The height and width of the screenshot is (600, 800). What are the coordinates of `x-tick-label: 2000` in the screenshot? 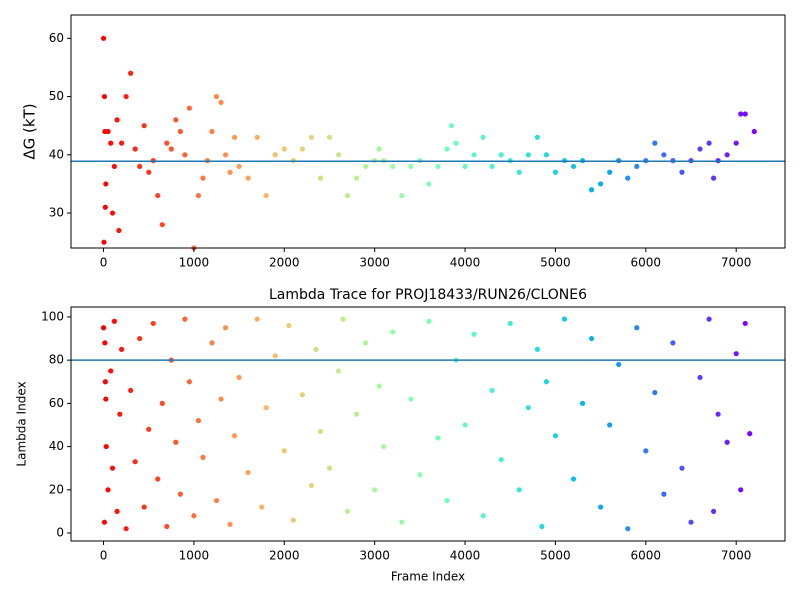 It's located at (284, 263).